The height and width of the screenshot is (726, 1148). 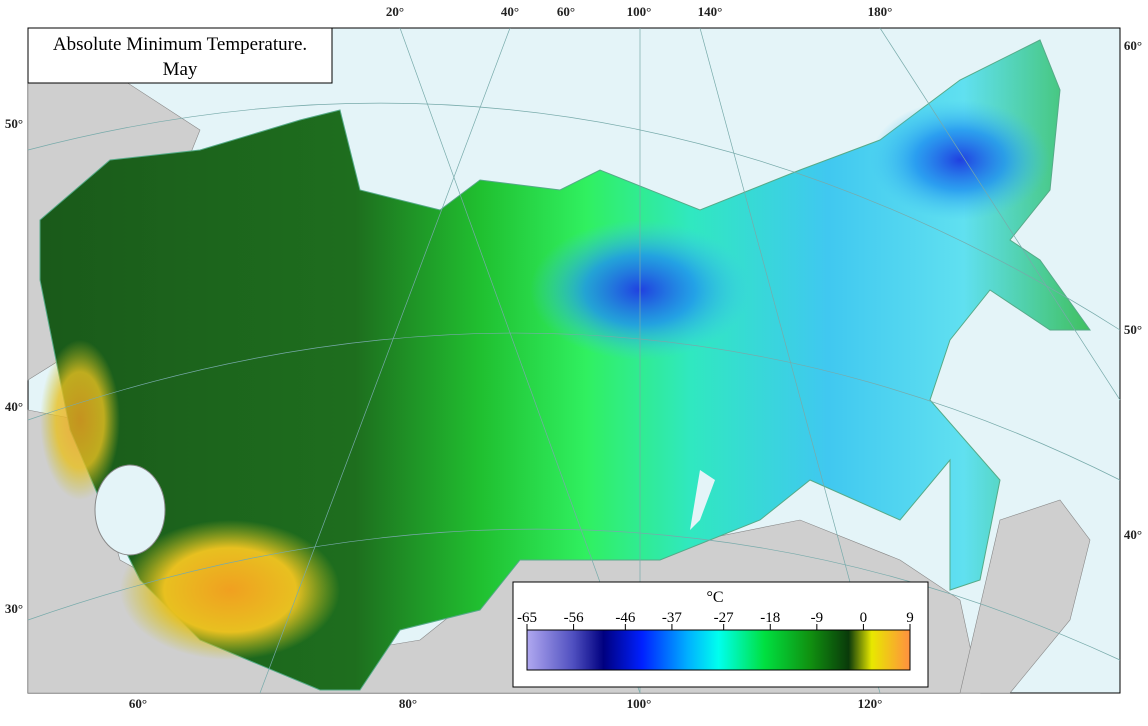 I want to click on subtitle: May, so click(x=180, y=69).